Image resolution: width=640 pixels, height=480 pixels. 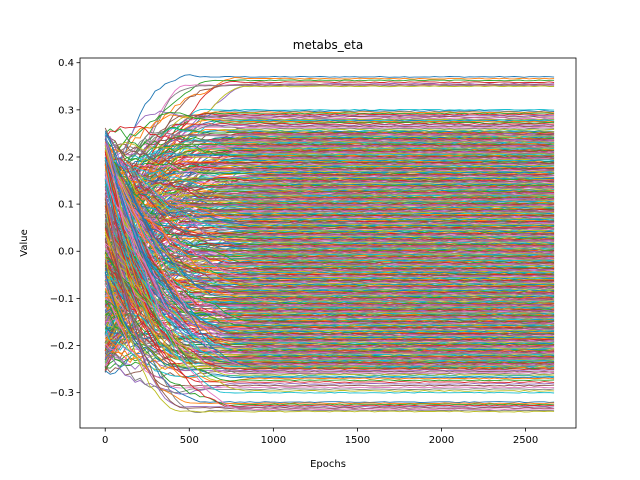 What do you see at coordinates (441, 440) in the screenshot?
I see `x-tick-label: 2000` at bounding box center [441, 440].